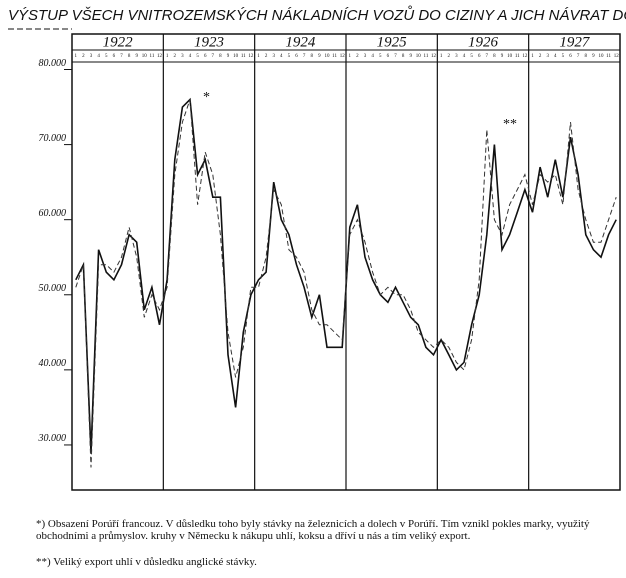 Image resolution: width=626 pixels, height=578 pixels. Describe the element at coordinates (53, 213) in the screenshot. I see `y-tick-label: 60.000` at that location.